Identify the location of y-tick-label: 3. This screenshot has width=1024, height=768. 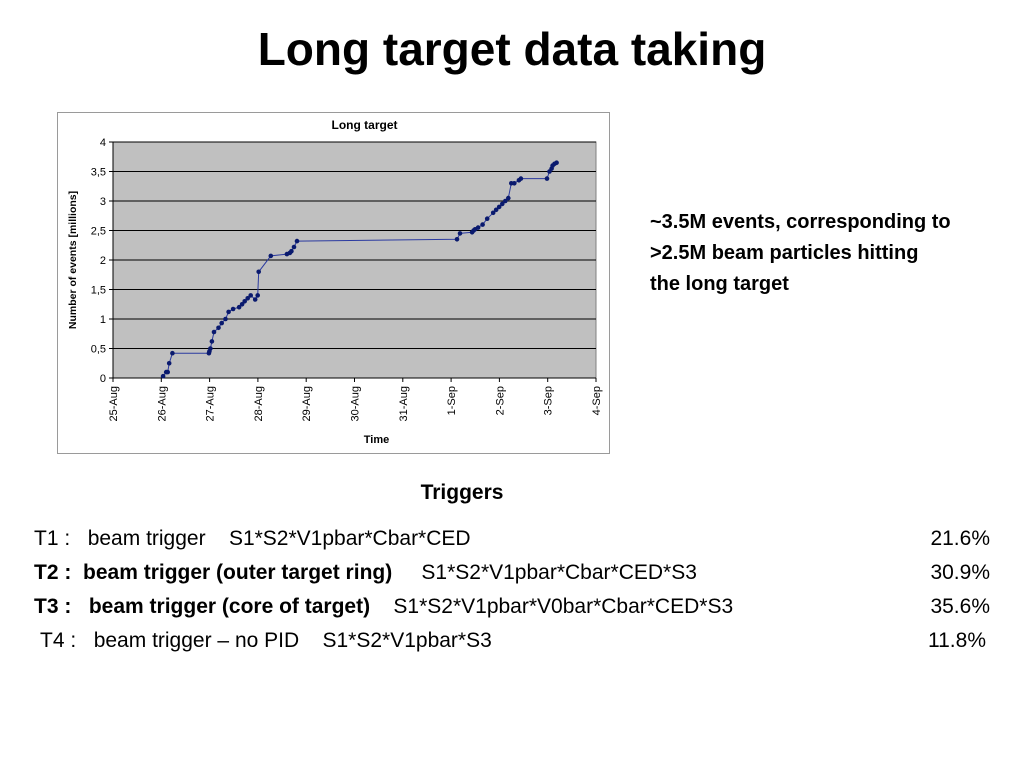
(103, 202).